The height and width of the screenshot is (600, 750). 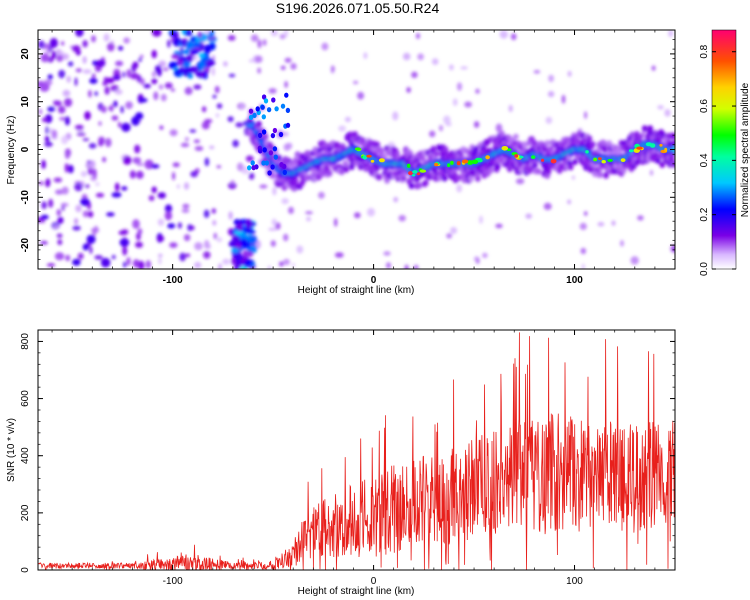 What do you see at coordinates (25, 102) in the screenshot?
I see `y-tick-label: 10` at bounding box center [25, 102].